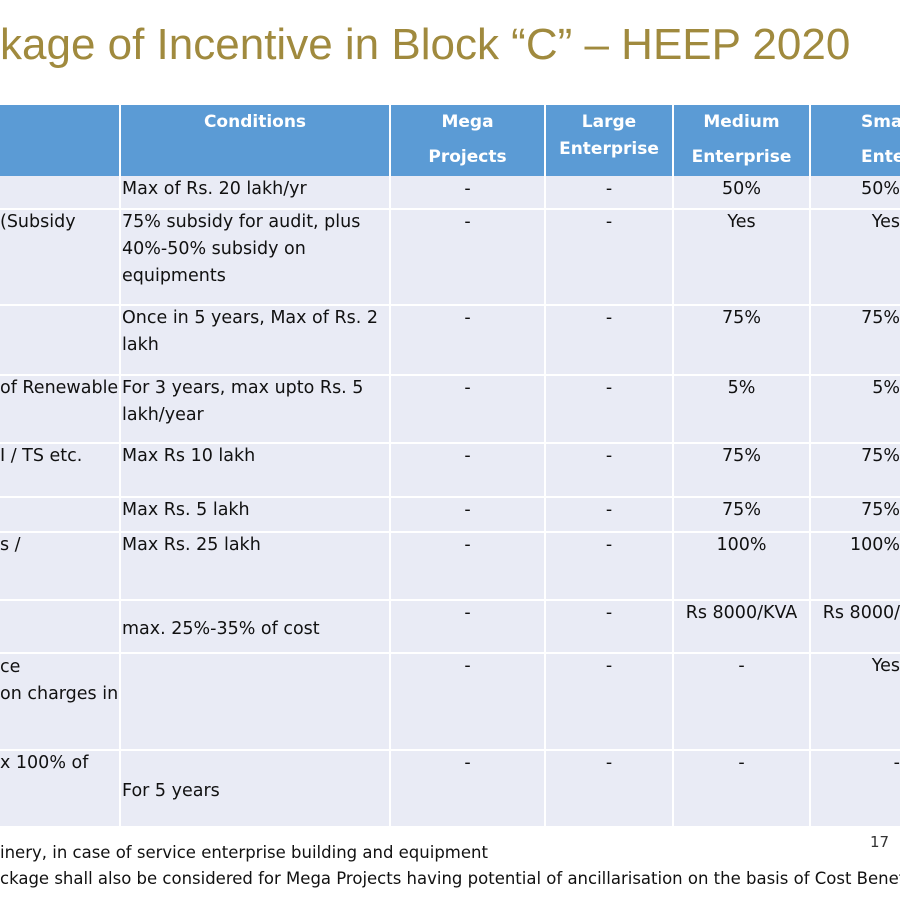 The image size is (900, 900). I want to click on table-cell: Max Rs. 5 lakh, so click(186, 510).